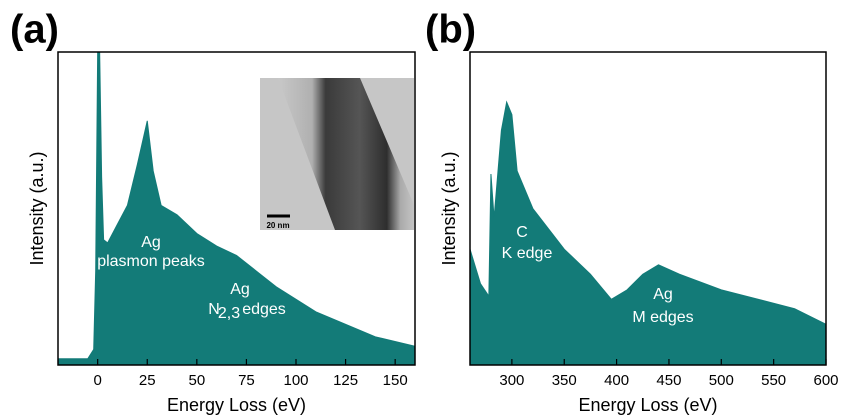 The height and width of the screenshot is (419, 845). I want to click on annotation: edges, so click(264, 309).